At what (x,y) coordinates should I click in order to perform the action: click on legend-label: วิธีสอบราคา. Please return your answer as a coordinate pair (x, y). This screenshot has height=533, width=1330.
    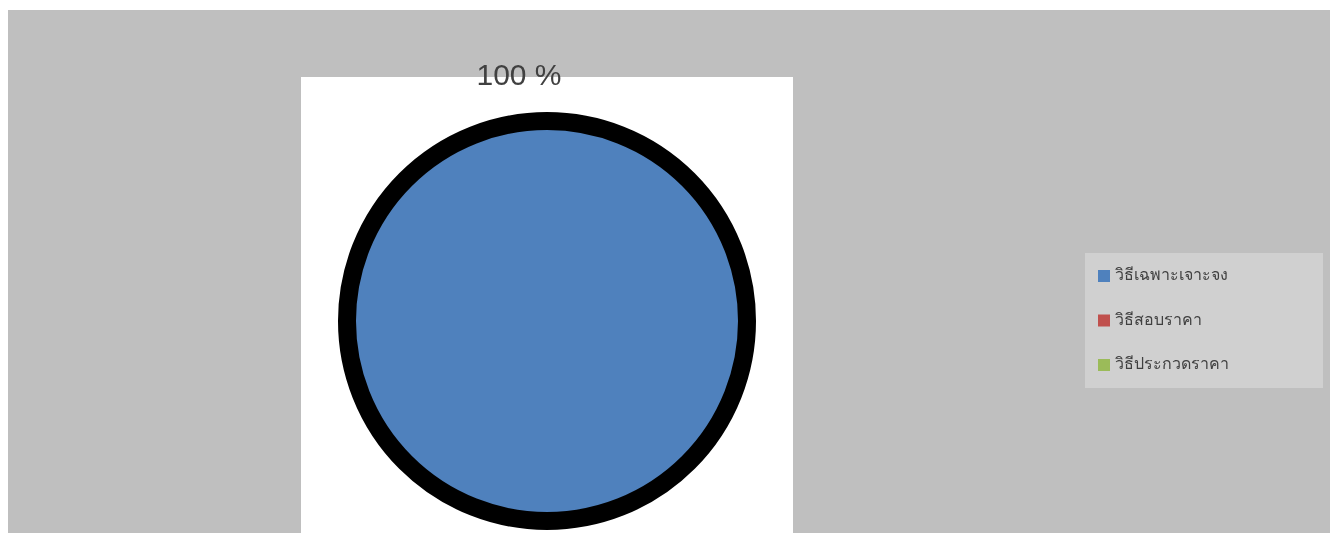
    Looking at the image, I should click on (1158, 319).